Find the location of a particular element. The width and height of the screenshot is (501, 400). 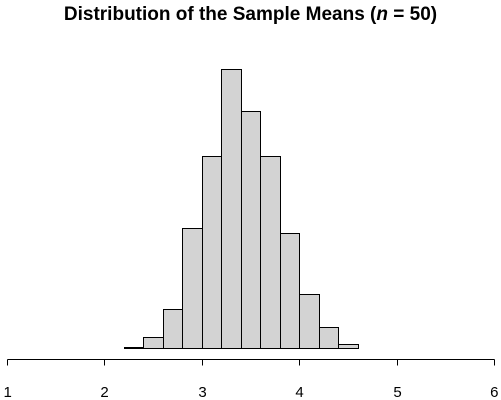

chart-title-variable: n is located at coordinates (382, 14).